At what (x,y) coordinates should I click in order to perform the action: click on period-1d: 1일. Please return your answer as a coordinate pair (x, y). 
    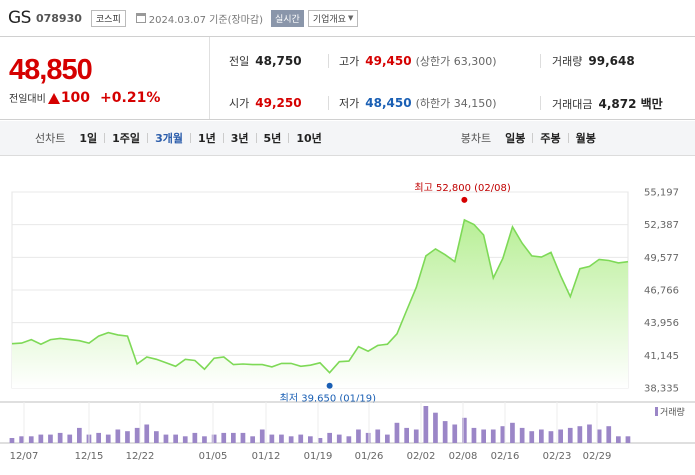
    Looking at the image, I should click on (88, 138).